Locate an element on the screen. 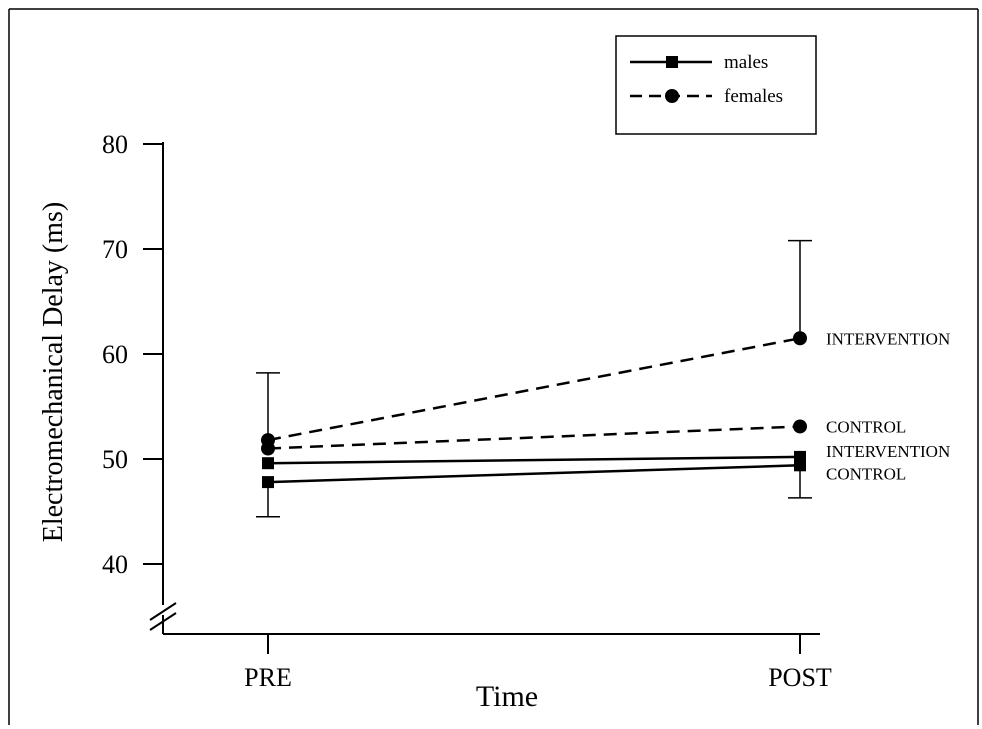  series-line-males-control is located at coordinates (534, 474).